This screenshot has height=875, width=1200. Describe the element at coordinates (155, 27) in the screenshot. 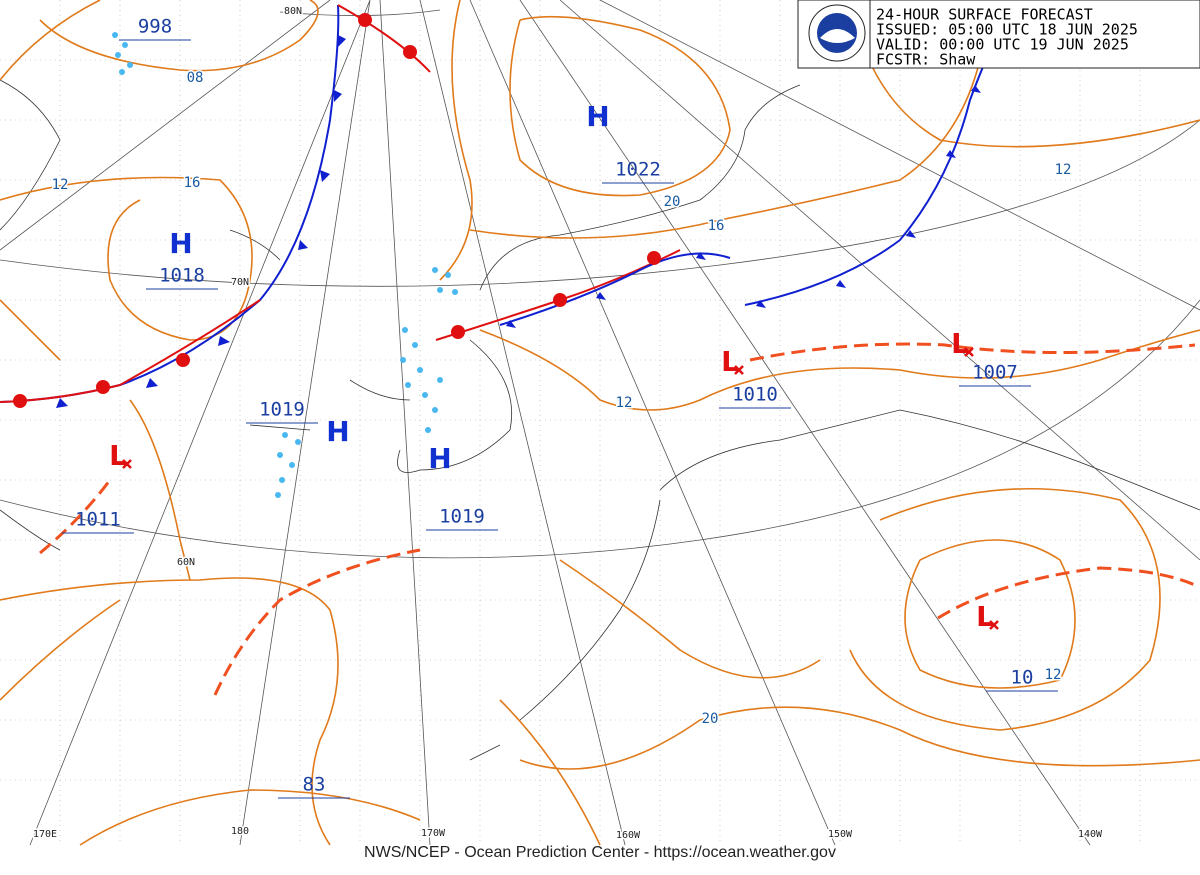

I see `central-pressure: 998` at that location.